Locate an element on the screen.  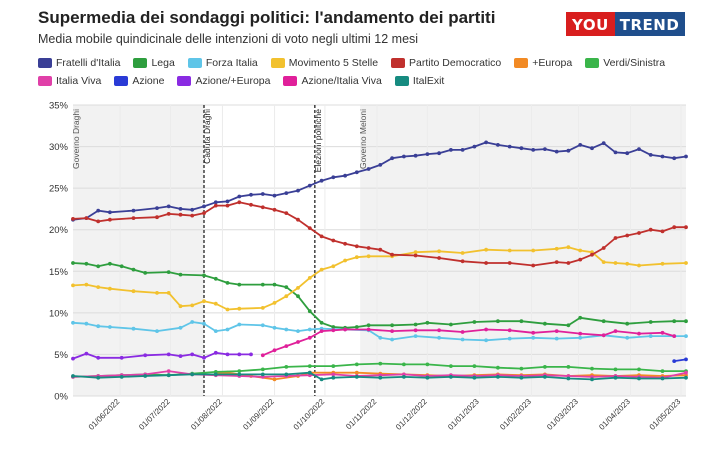
x-tick-label: 01/10/2022 is located at coordinates (309, 414).